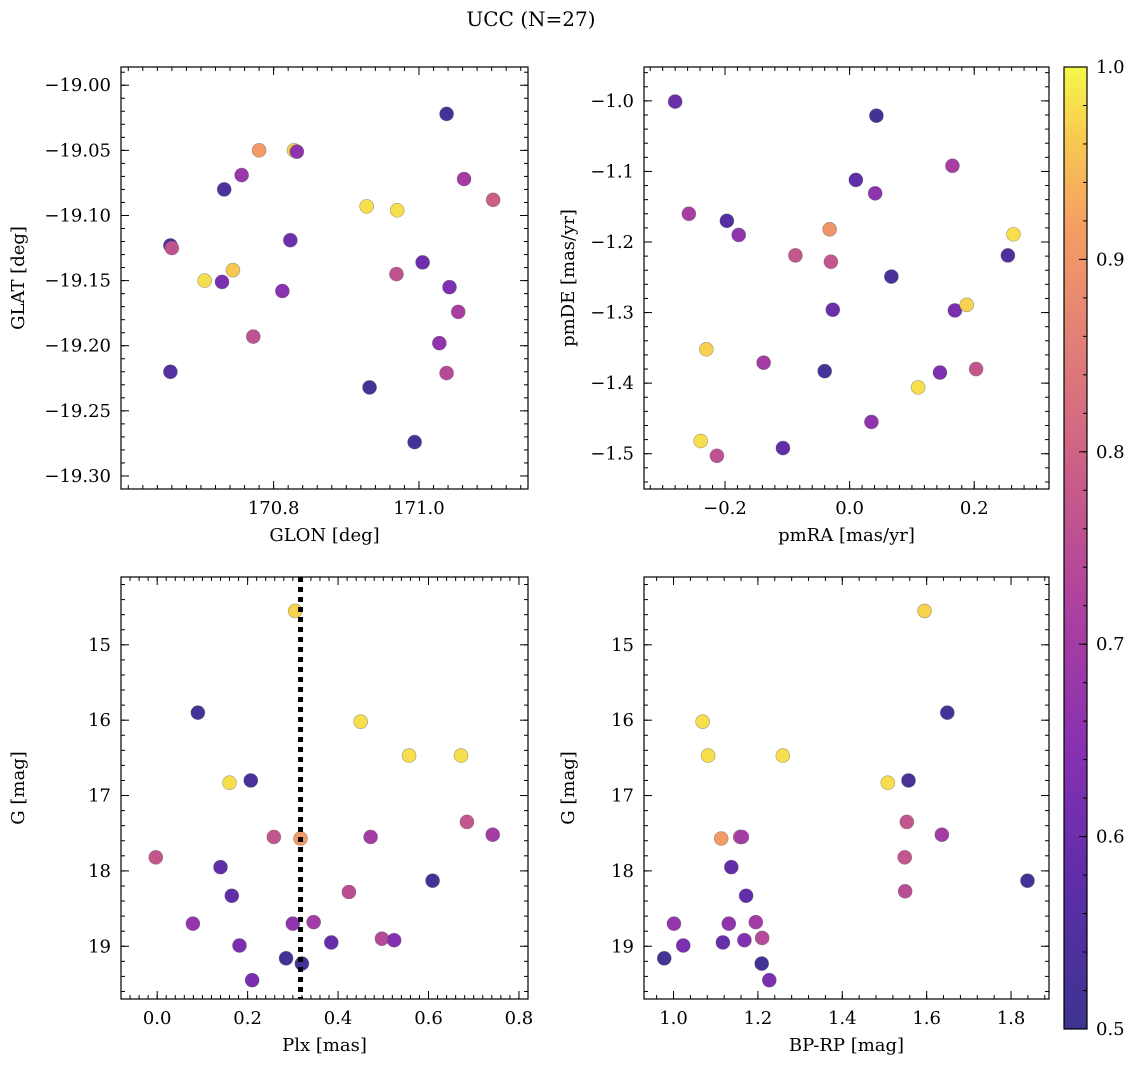 Image resolution: width=1136 pixels, height=1067 pixels. Describe the element at coordinates (842, 1018) in the screenshot. I see `x-tick-label: 1.4` at that location.